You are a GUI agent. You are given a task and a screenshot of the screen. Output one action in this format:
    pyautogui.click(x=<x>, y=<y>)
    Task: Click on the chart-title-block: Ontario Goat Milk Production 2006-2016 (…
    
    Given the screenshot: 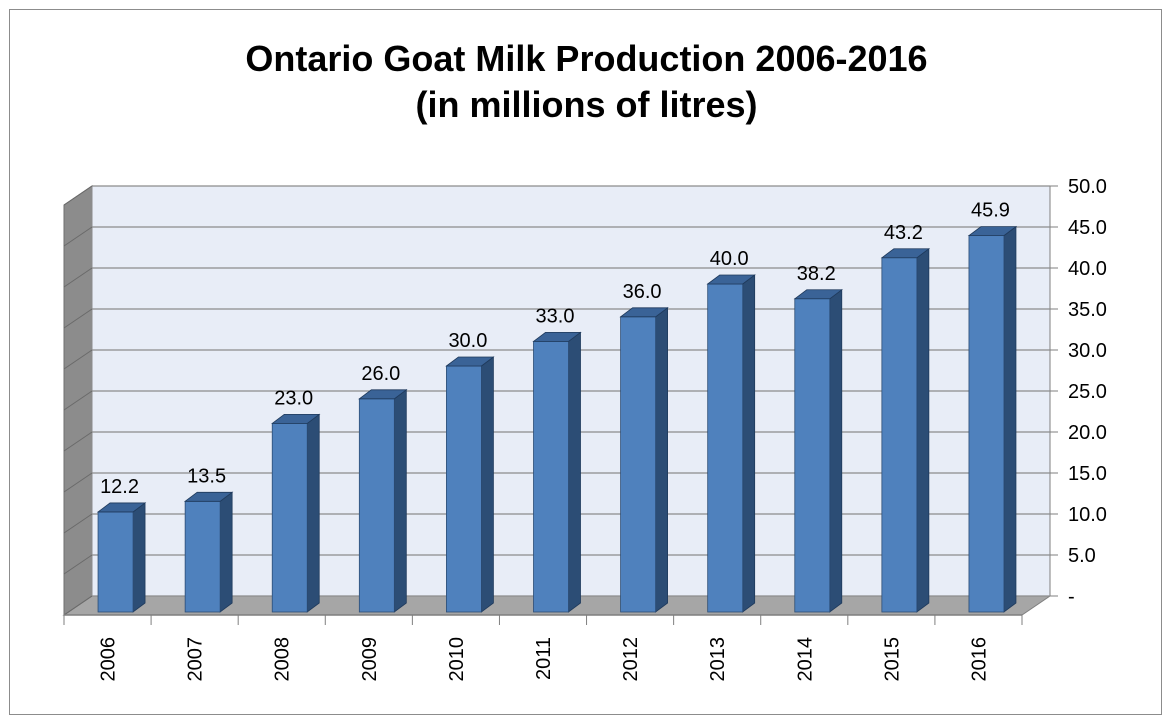 What is the action you would take?
    pyautogui.click(x=586, y=82)
    